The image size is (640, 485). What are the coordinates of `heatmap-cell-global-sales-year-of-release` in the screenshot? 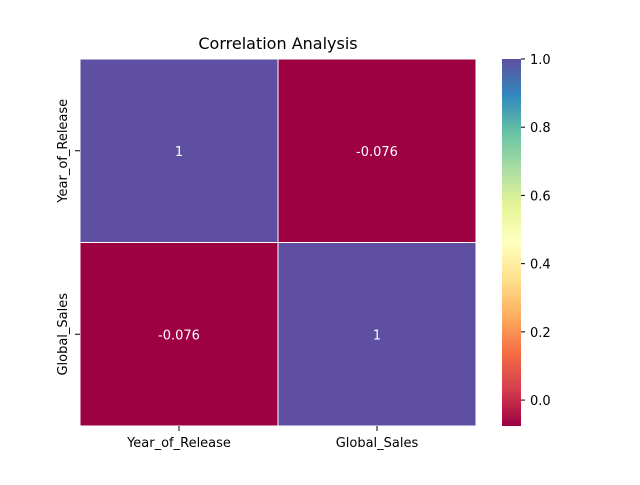 It's located at (179, 334).